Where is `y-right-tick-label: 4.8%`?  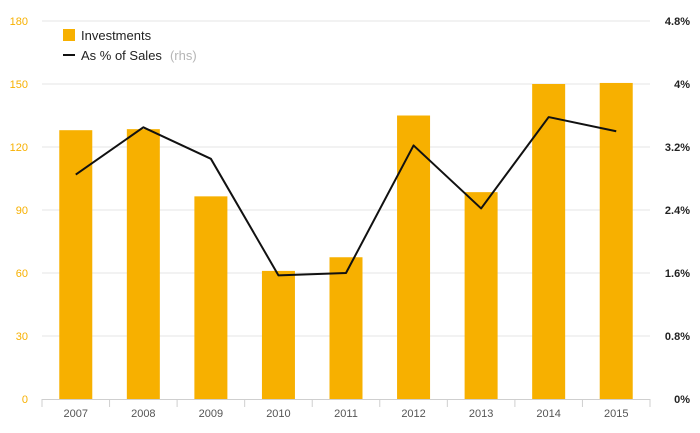 y-right-tick-label: 4.8% is located at coordinates (677, 22).